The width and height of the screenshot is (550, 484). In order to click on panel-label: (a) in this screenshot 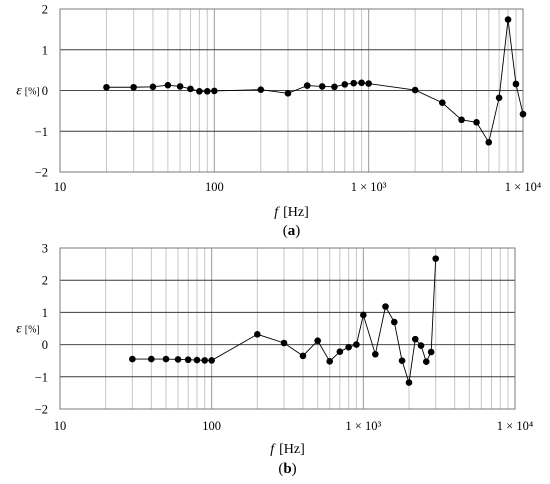, I will do `click(292, 231)`.